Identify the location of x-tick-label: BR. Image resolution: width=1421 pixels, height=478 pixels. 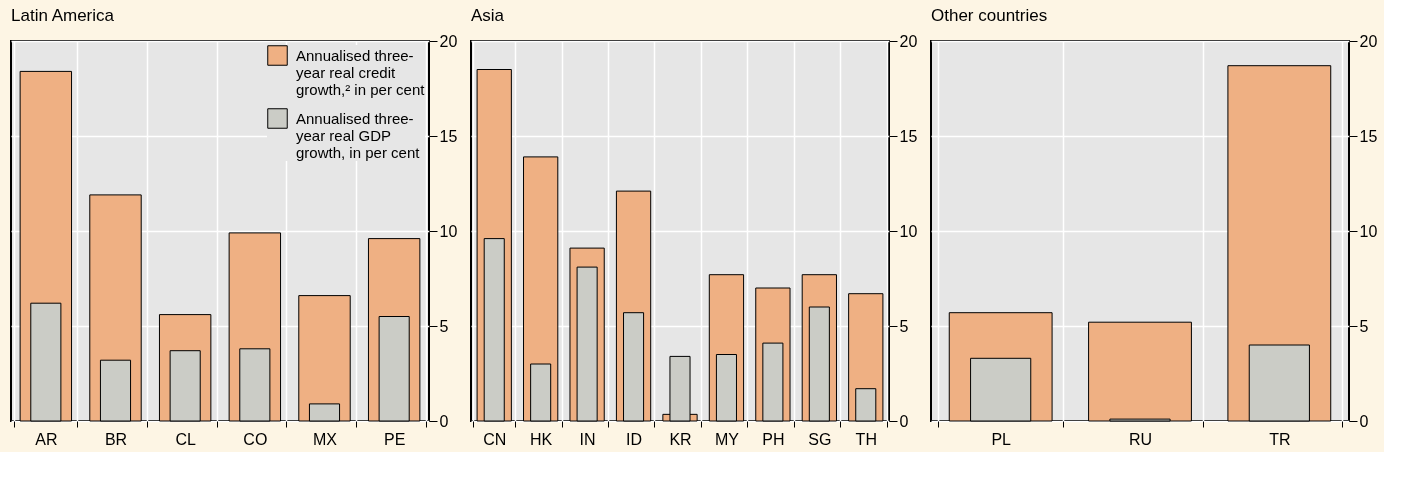
(116, 439).